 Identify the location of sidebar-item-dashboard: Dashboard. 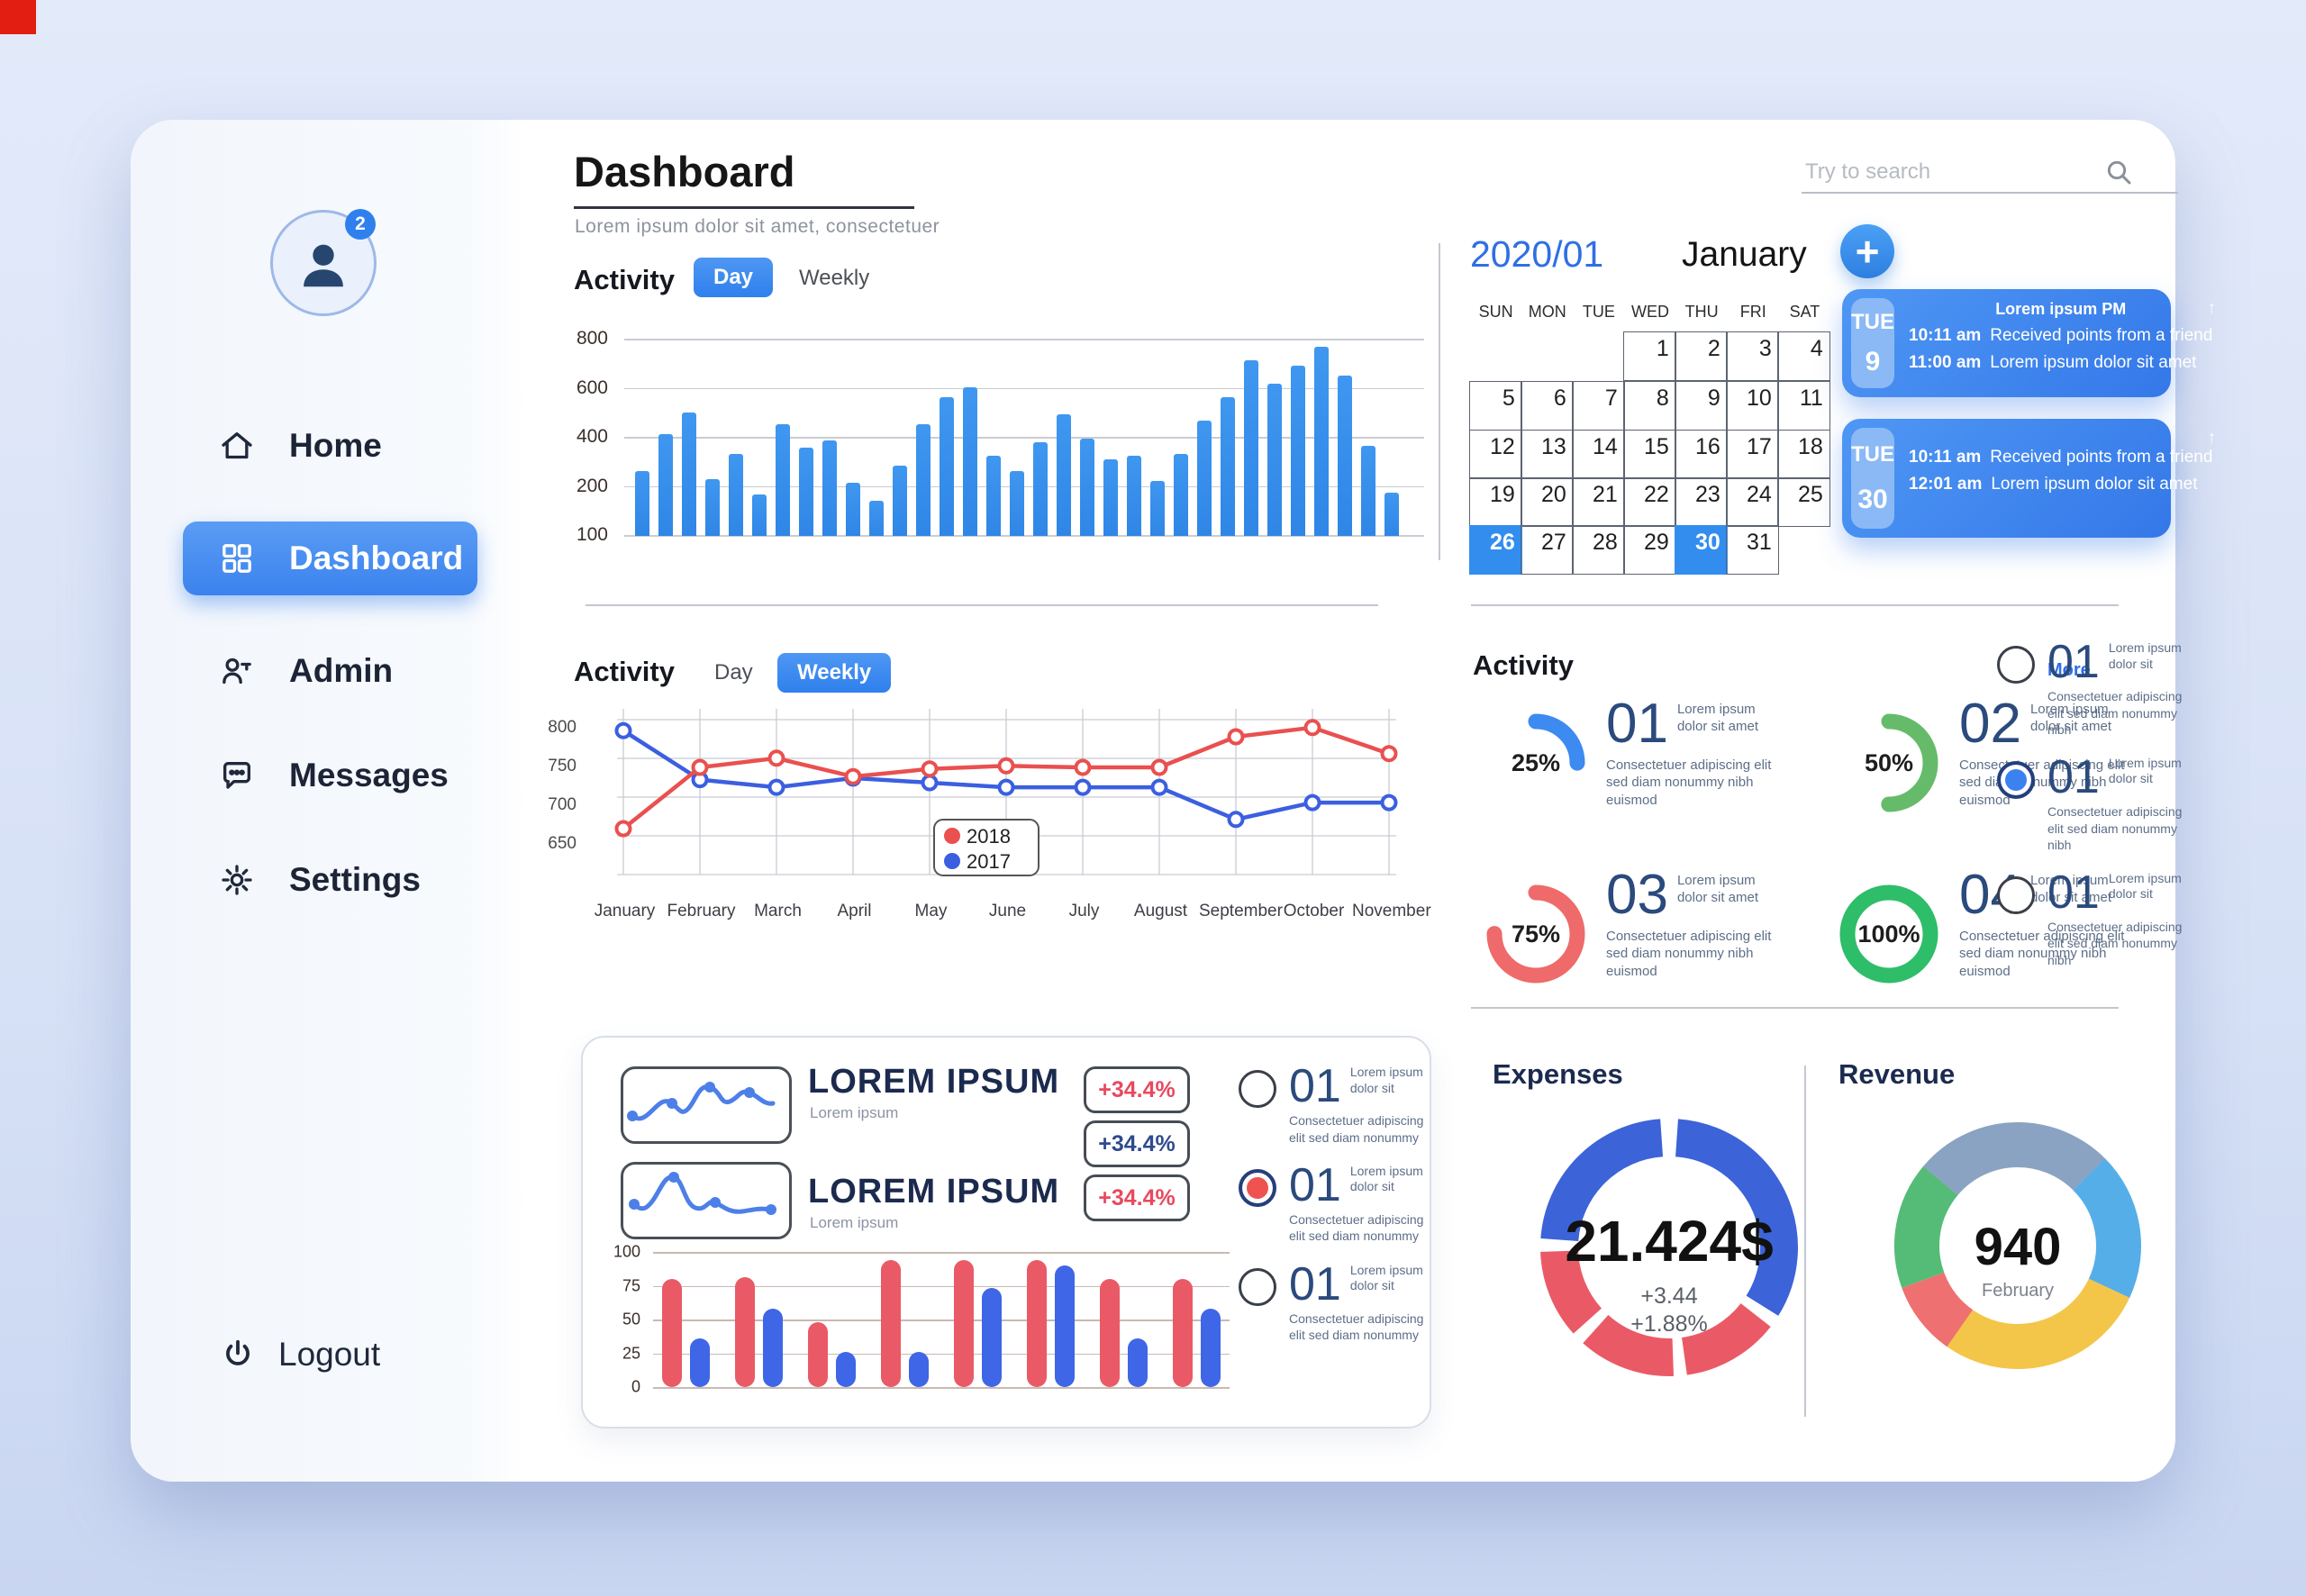
(330, 558).